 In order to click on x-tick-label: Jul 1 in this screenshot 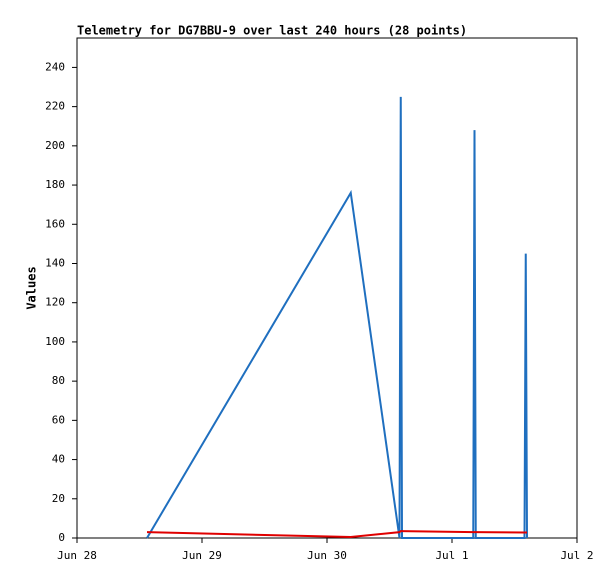, I will do `click(451, 555)`.